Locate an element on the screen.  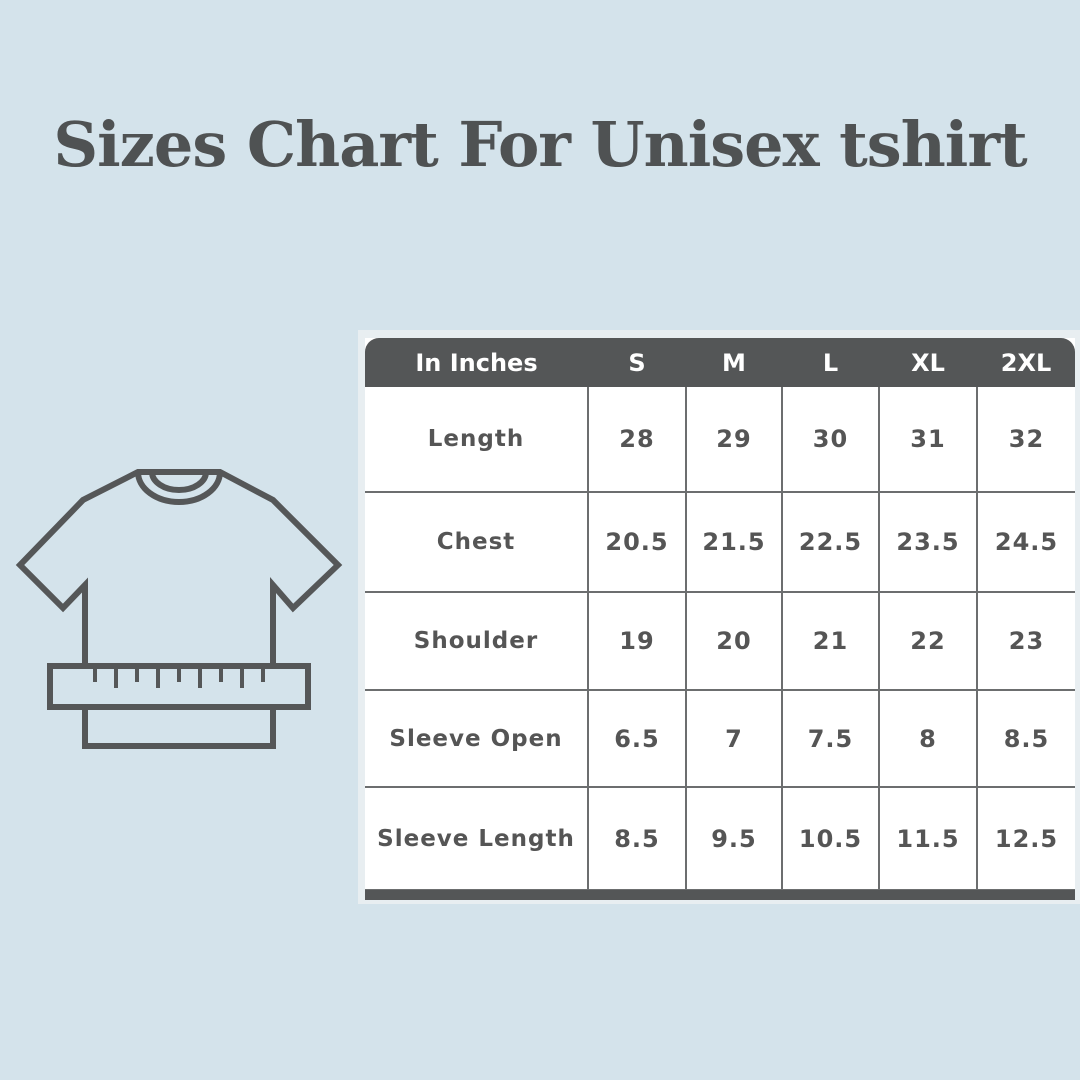
size-value-cell: 8 is located at coordinates (928, 739).